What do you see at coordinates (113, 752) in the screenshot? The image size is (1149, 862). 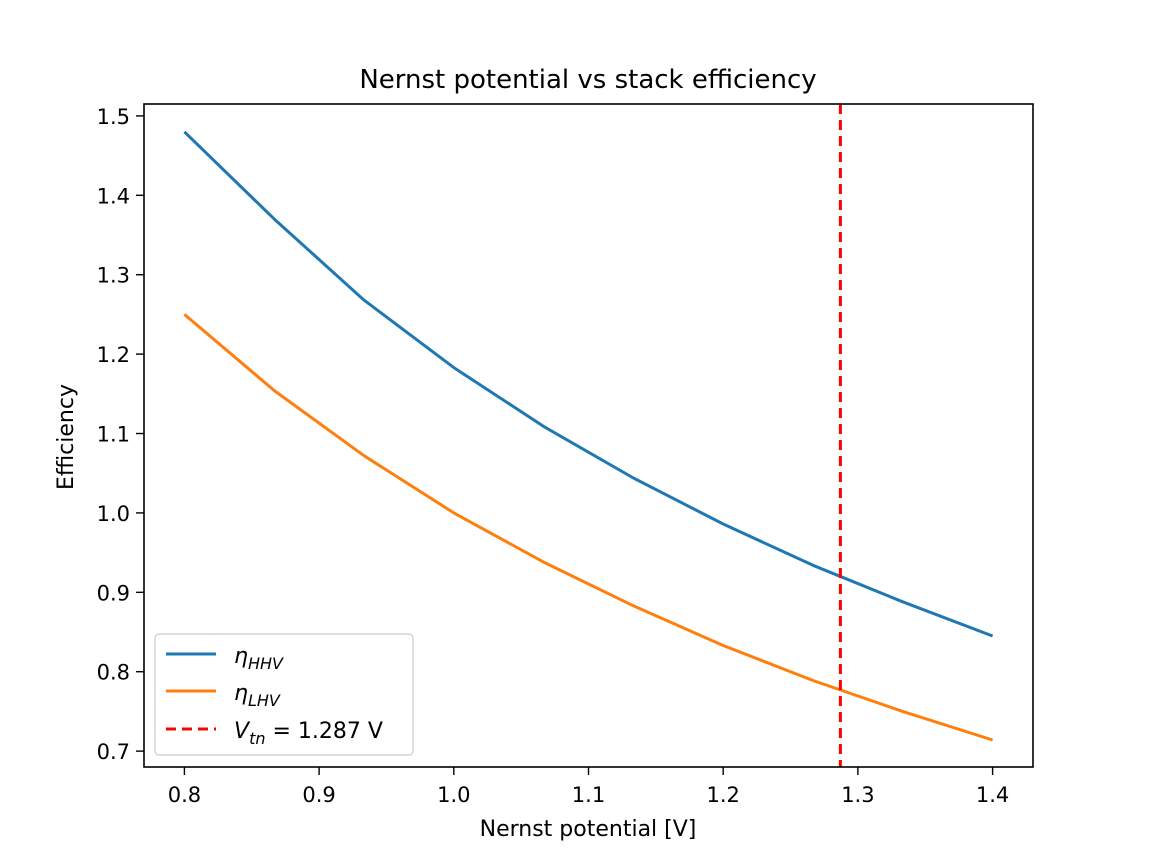 I see `y-tick-label: 0.7` at bounding box center [113, 752].